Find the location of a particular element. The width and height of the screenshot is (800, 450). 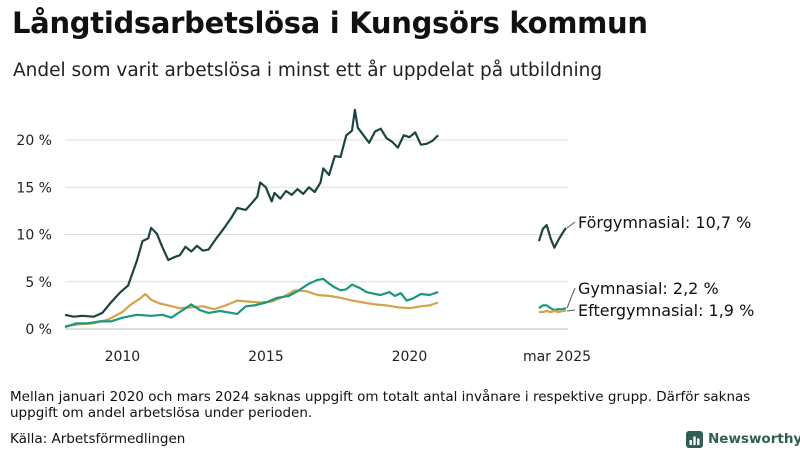

y-tick-label: 15 % is located at coordinates (34, 188).